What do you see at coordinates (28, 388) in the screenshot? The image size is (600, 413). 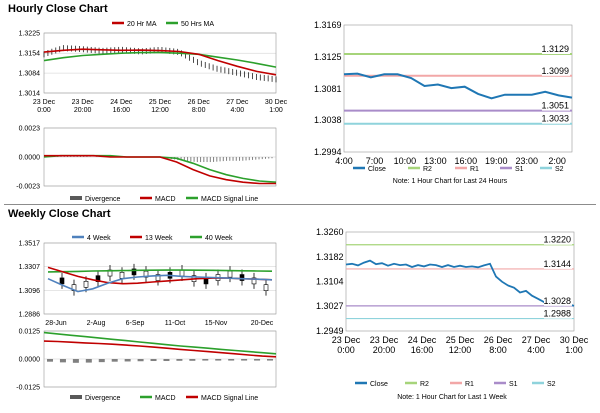 I see `weekly-macd-y-tick: -0.0125` at bounding box center [28, 388].